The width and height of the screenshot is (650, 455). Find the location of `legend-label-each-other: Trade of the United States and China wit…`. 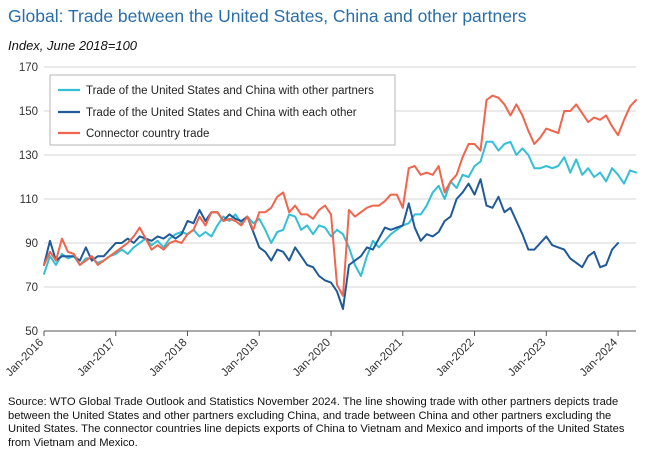

legend-label-each-other: Trade of the United States and China wit… is located at coordinates (221, 113).